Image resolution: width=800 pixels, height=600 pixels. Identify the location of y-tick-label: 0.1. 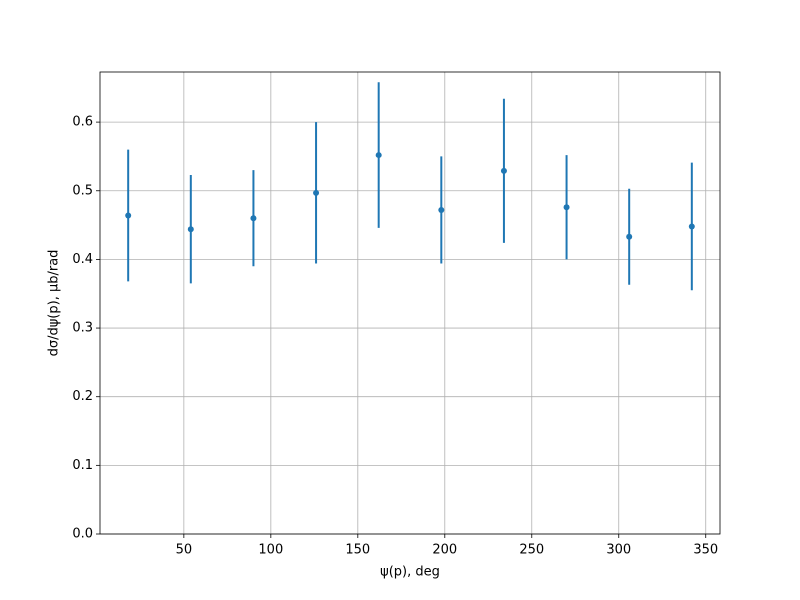
(82, 465).